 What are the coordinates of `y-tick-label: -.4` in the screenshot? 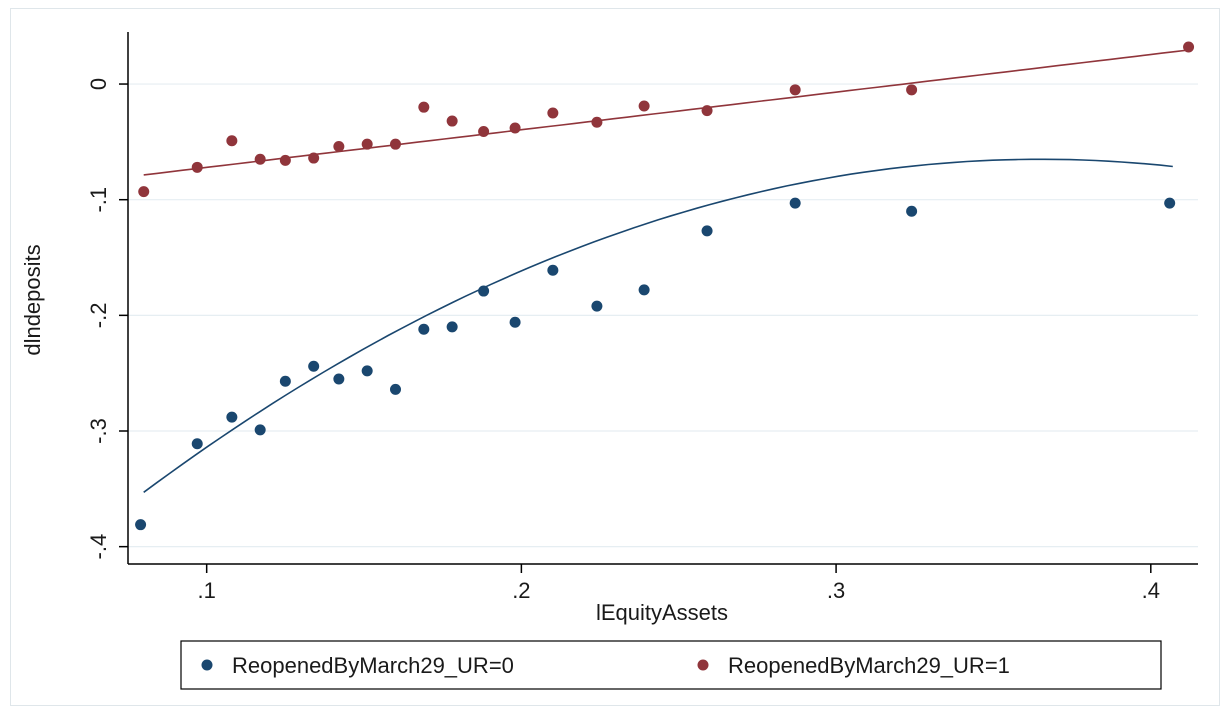 It's located at (98, 547).